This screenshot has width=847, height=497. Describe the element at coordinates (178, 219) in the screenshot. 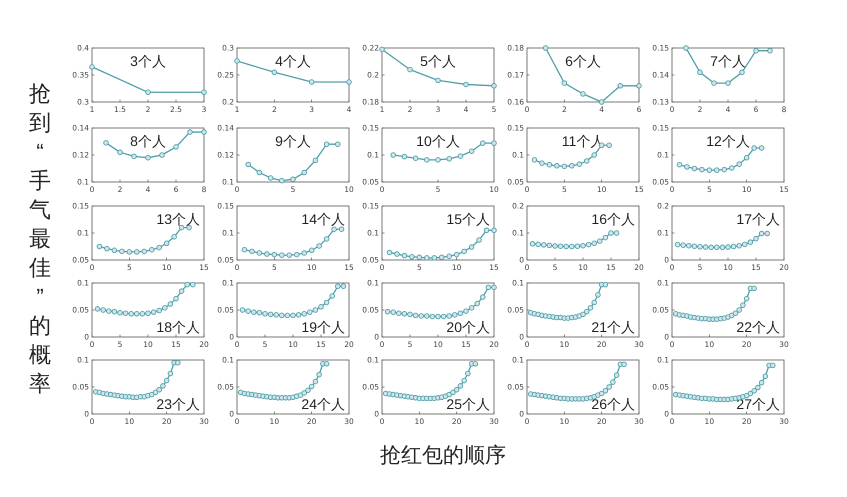

I see `chart-title: 13个人` at that location.